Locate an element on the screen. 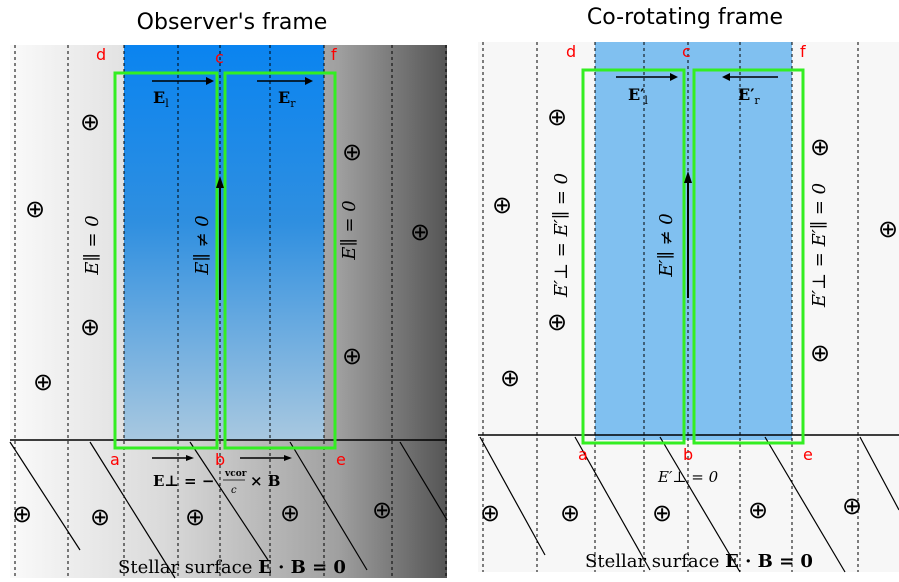 This screenshot has height=582, width=899. formula-frac-num: vcor is located at coordinates (235, 474).